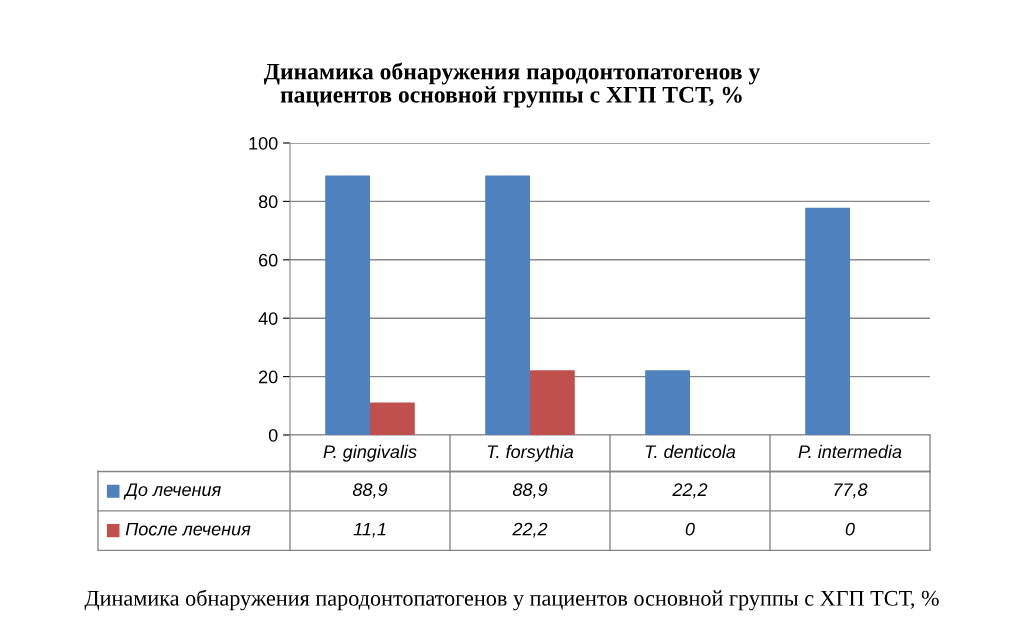 The width and height of the screenshot is (1024, 641). What do you see at coordinates (263, 143) in the screenshot?
I see `y-tick-label: 100` at bounding box center [263, 143].